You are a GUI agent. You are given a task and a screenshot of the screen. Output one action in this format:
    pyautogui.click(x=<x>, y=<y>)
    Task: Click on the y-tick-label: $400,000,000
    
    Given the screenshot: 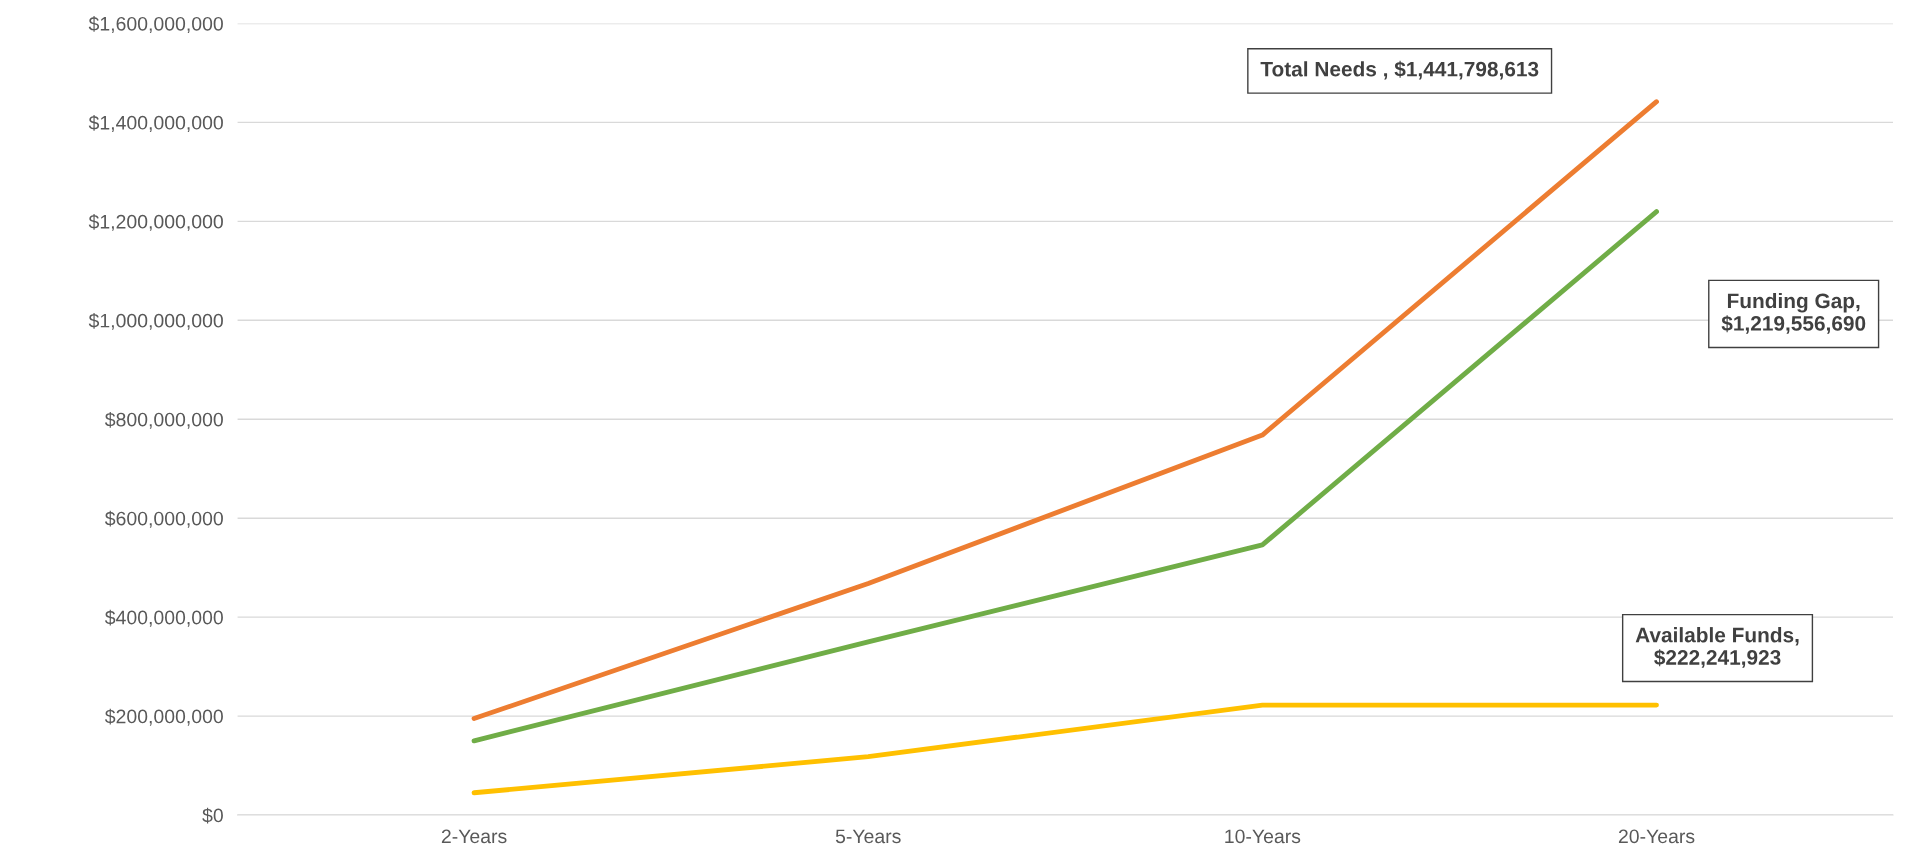 What is the action you would take?
    pyautogui.click(x=163, y=618)
    